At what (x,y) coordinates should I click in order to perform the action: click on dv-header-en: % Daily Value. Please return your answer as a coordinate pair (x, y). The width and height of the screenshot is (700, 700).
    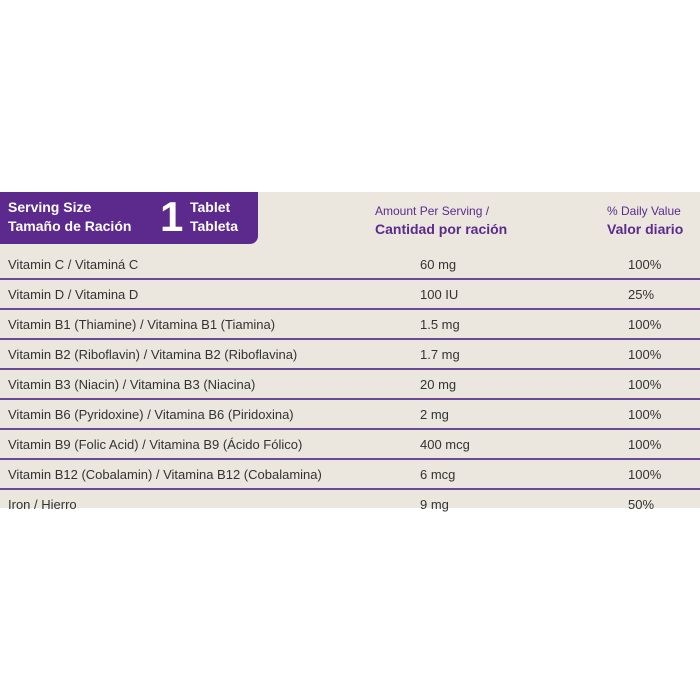
    Looking at the image, I should click on (644, 211).